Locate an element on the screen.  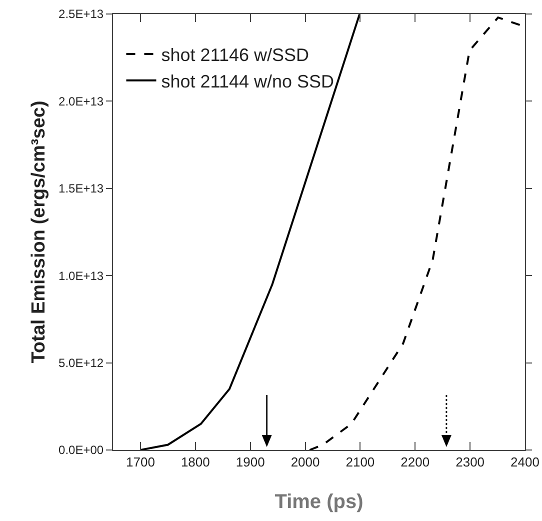
y-axis-title: Total Emission (ergs/cm³sec) is located at coordinates (39, 232).